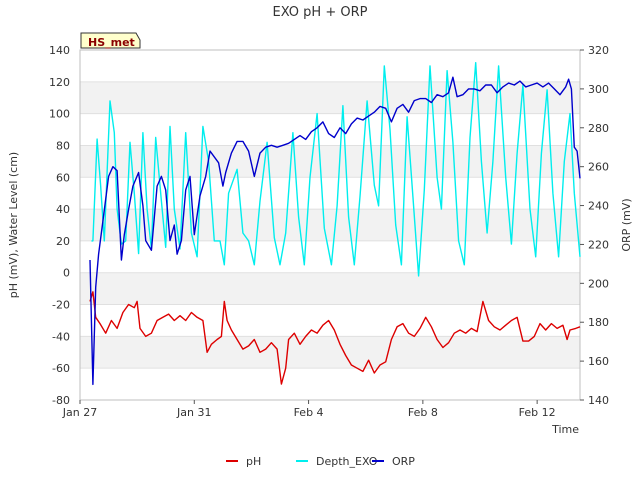 Image resolution: width=640 pixels, height=480 pixels. What do you see at coordinates (598, 206) in the screenshot?
I see `y-tick-label-right: 240` at bounding box center [598, 206].